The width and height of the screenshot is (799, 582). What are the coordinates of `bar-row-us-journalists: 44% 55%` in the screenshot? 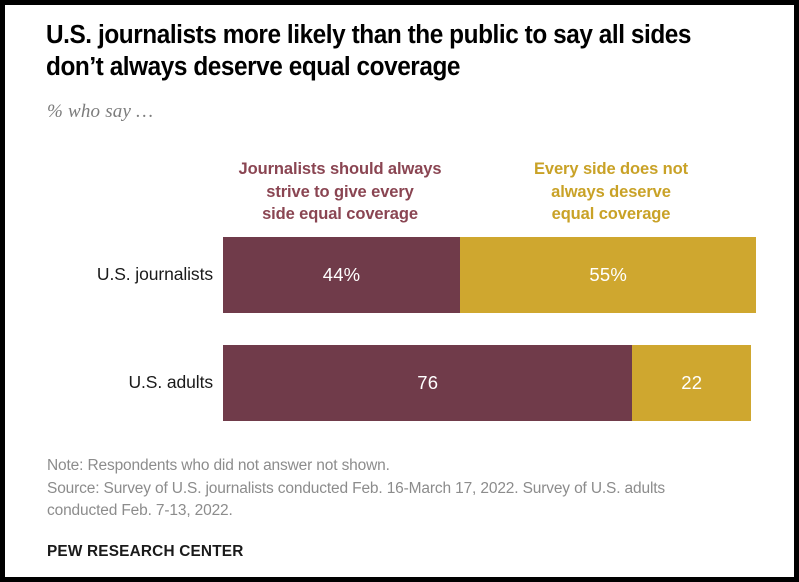 It's located at (490, 275).